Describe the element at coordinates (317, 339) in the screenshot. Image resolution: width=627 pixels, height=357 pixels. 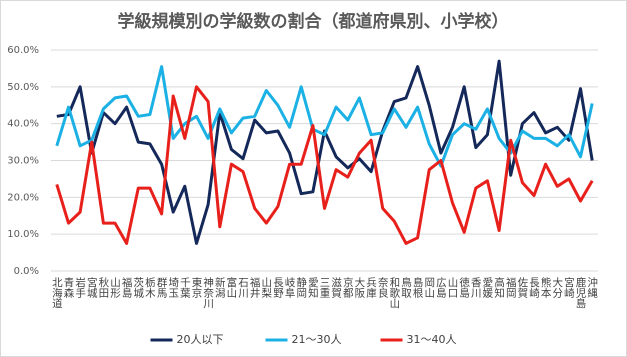
I see `legend-label: 21～30人` at that location.